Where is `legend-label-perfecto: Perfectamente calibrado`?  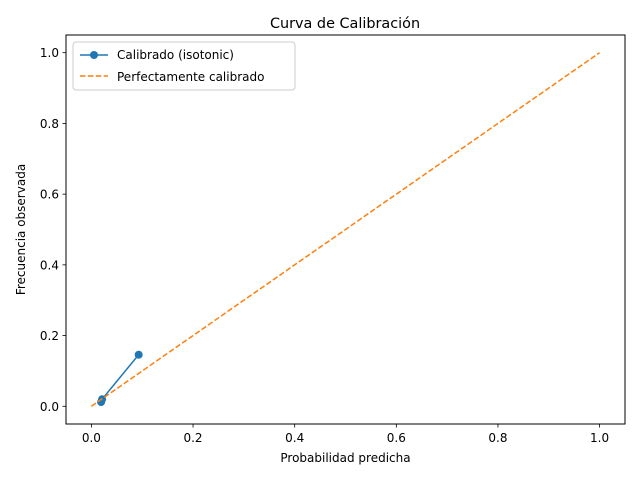 legend-label-perfecto: Perfectamente calibrado is located at coordinates (190, 77).